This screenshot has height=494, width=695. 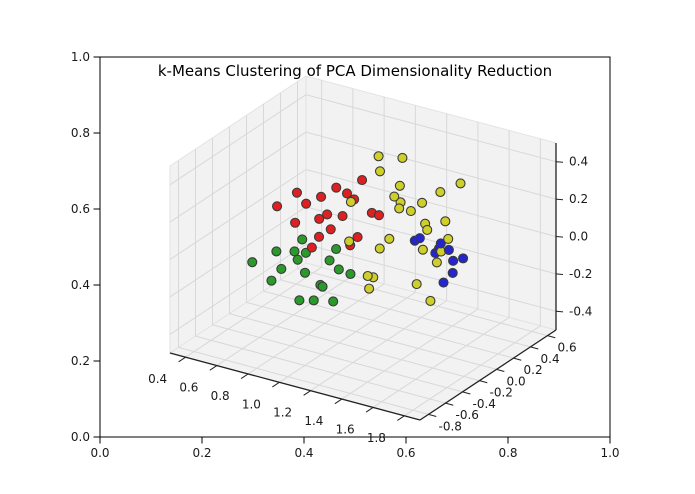 What do you see at coordinates (251, 404) in the screenshot?
I see `x3d-tick-label: 1.0` at bounding box center [251, 404].